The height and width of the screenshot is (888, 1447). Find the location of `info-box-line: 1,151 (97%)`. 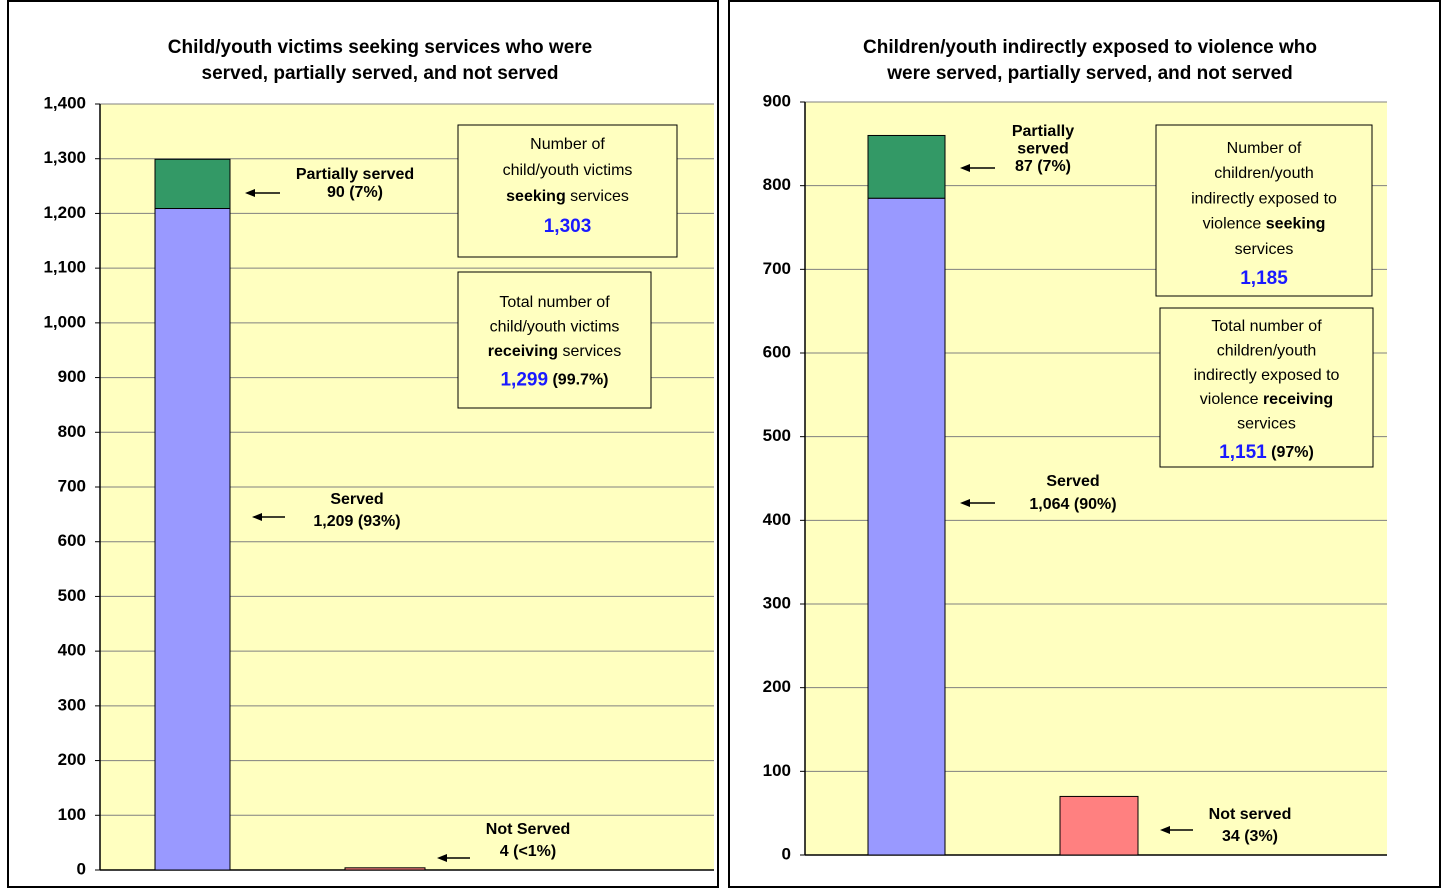

info-box-line: 1,151 (97%) is located at coordinates (1266, 452).